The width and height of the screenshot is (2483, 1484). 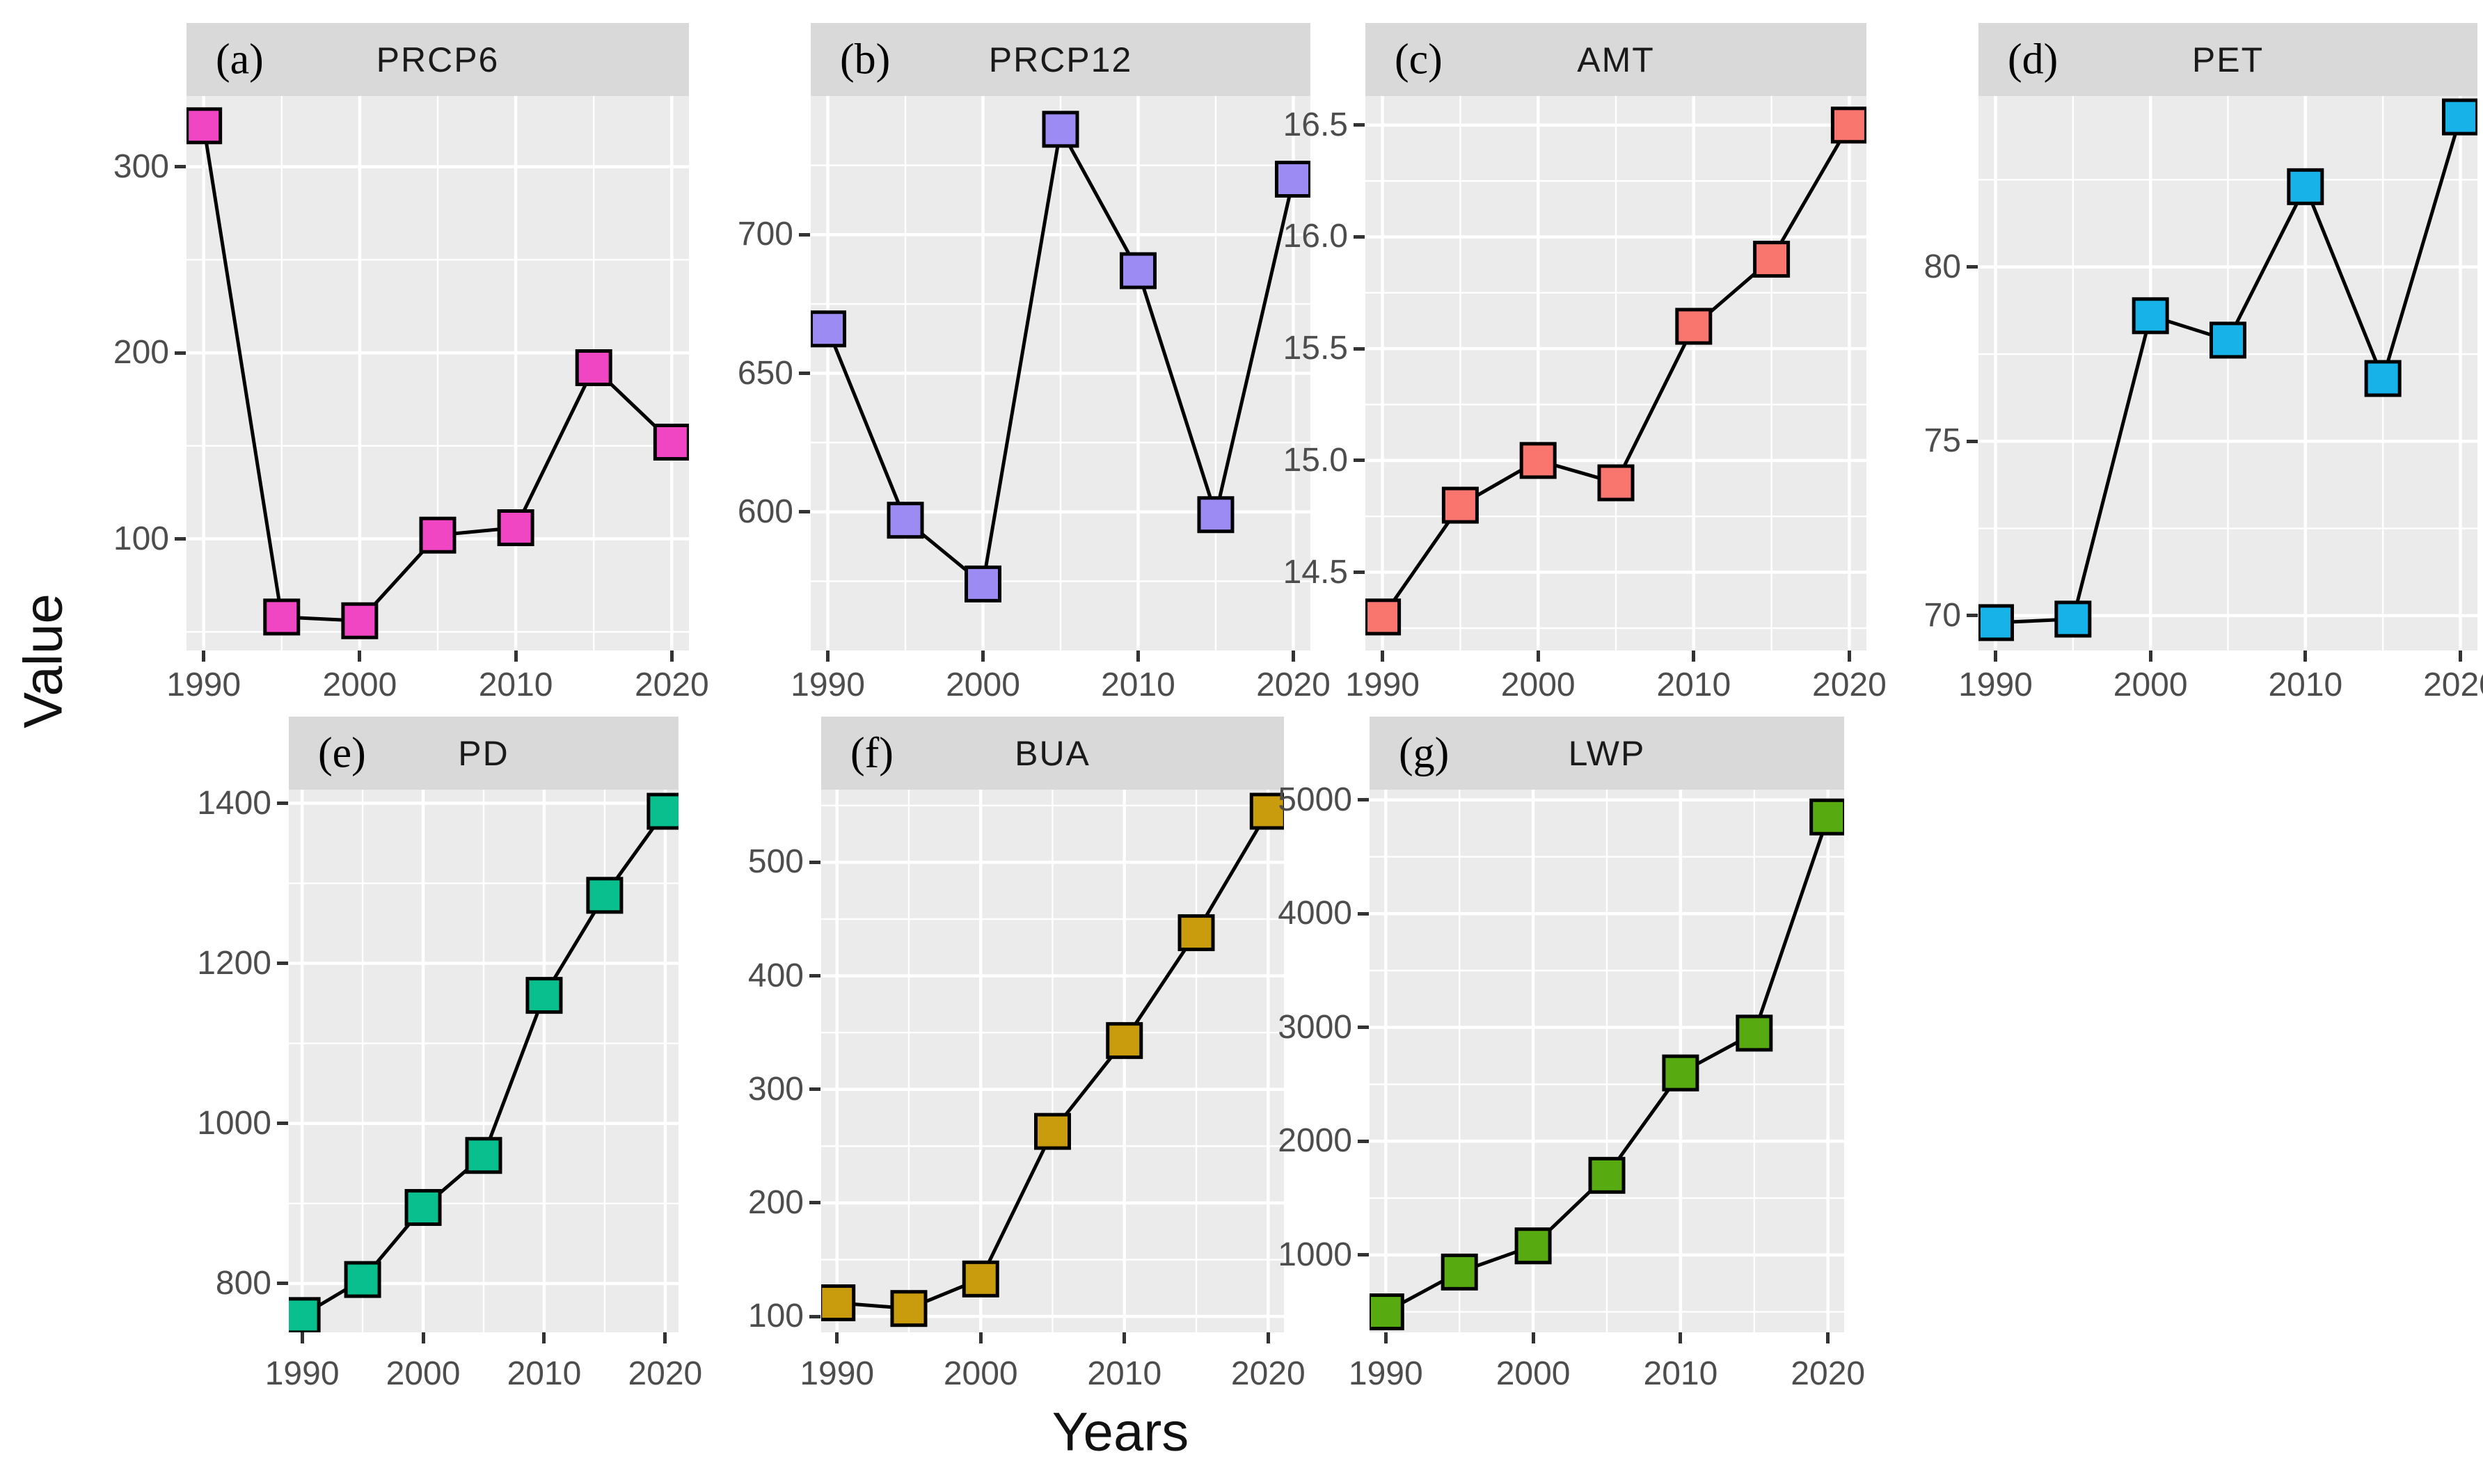 I want to click on y-tick-label: 500, so click(x=775, y=862).